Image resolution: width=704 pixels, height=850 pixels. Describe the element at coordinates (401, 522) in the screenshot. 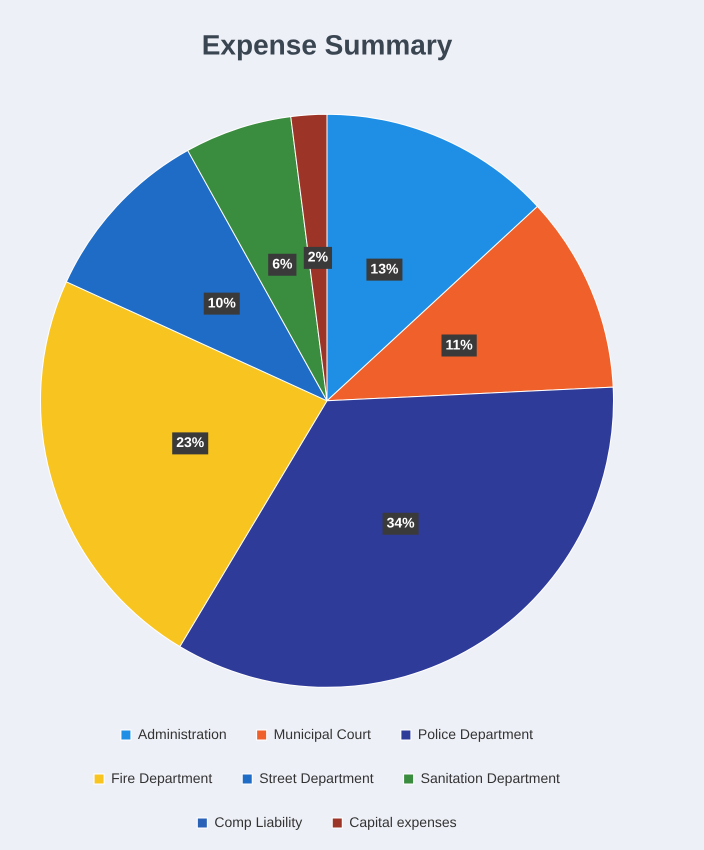

I see `data-label: 34%` at that location.